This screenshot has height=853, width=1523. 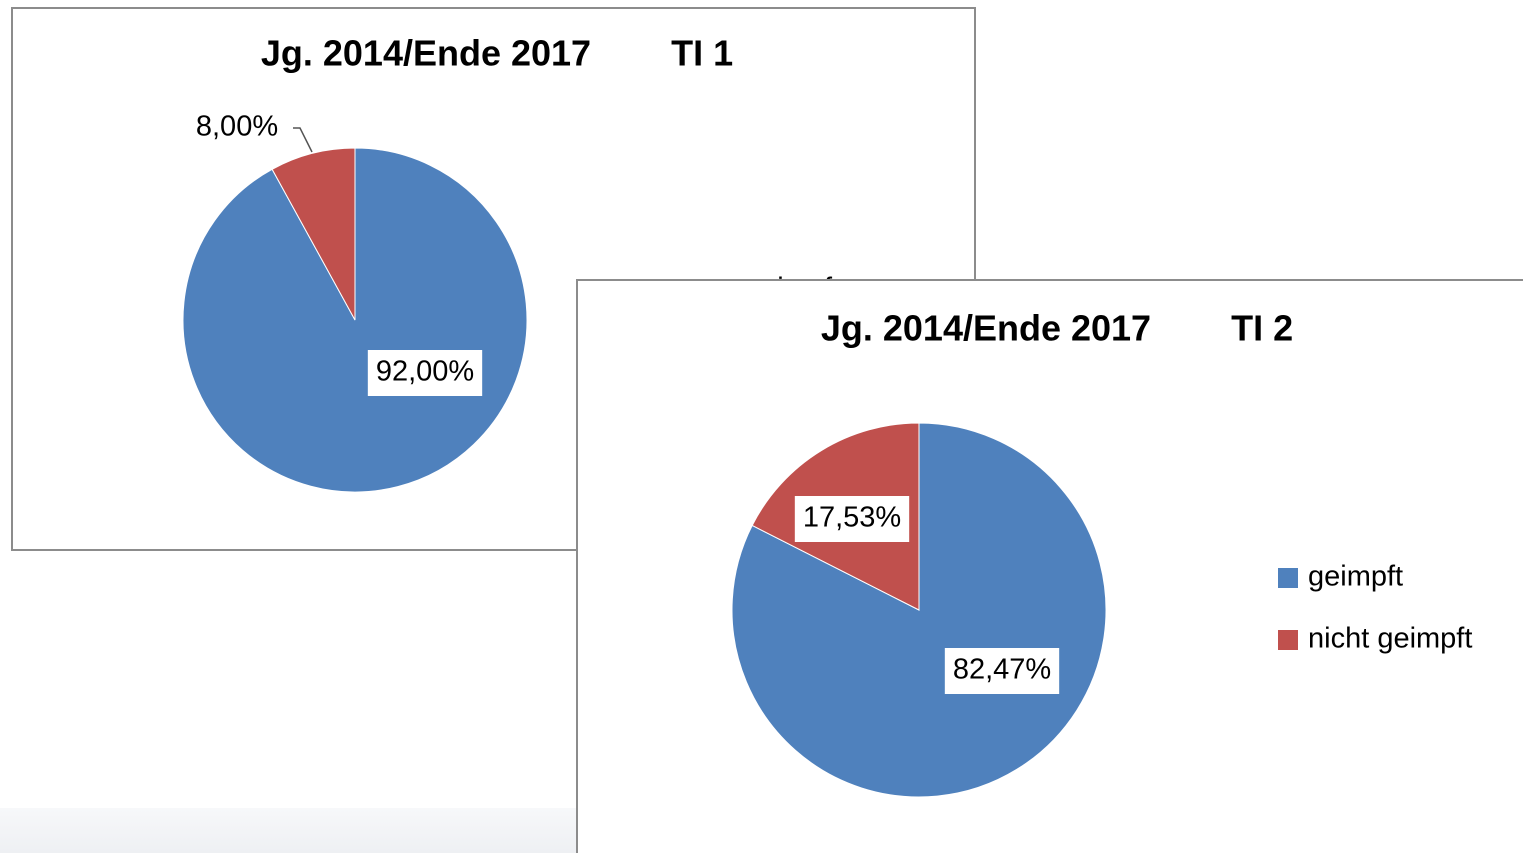 I want to click on legend-label: geimpft, so click(x=1355, y=577).